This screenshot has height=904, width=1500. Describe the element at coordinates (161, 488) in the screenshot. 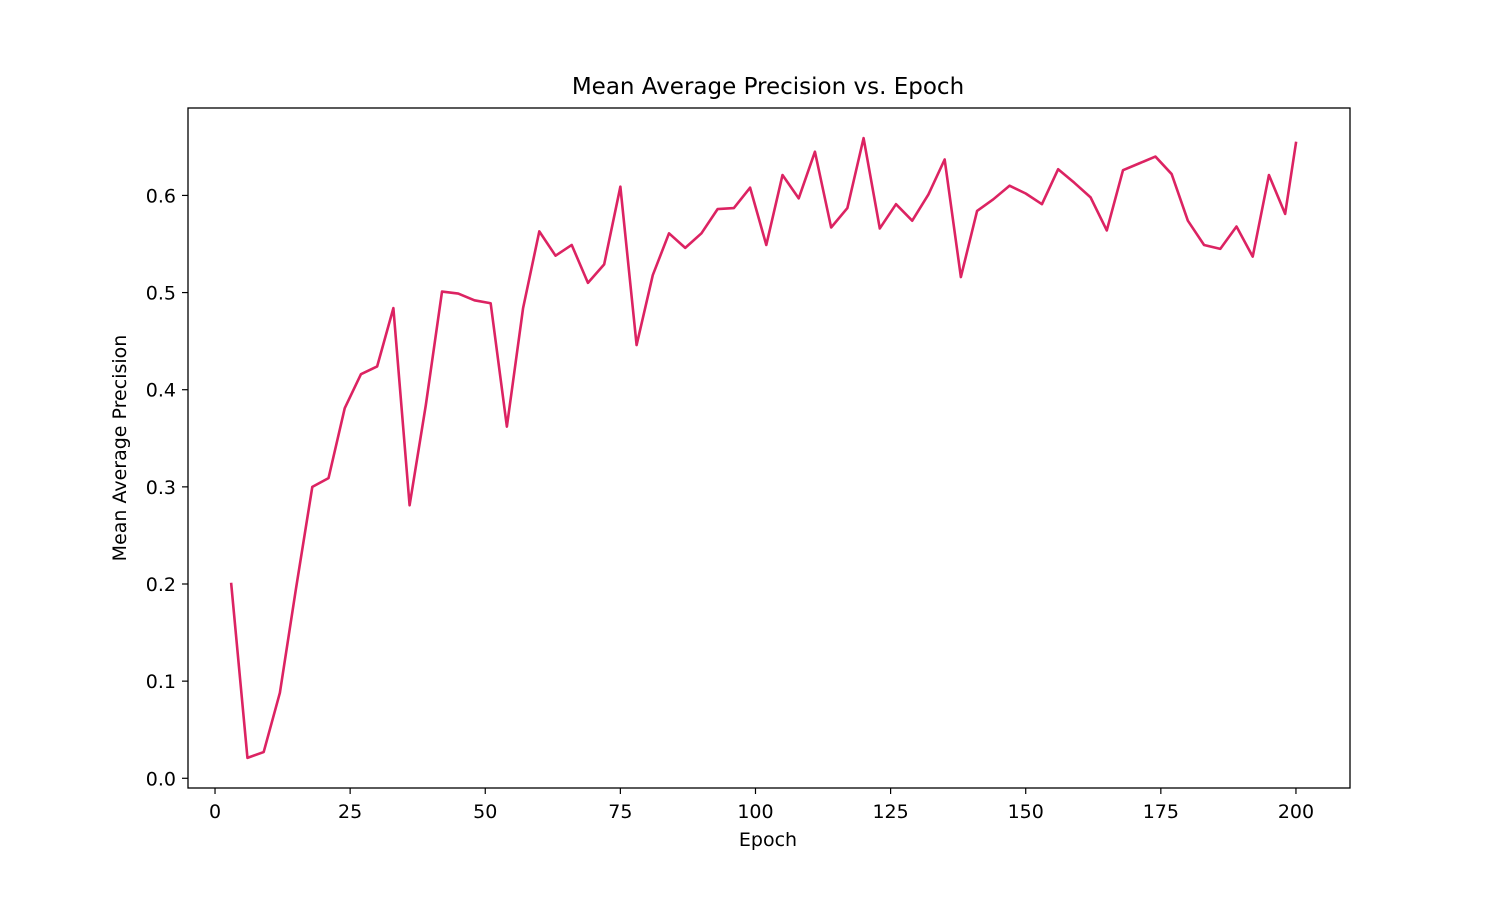

I see `y-tick-label: 0.3` at that location.